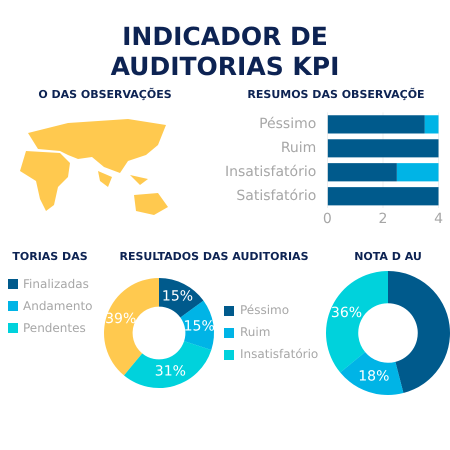 The height and width of the screenshot is (450, 450). Describe the element at coordinates (120, 319) in the screenshot. I see `data-label: 39%` at that location.